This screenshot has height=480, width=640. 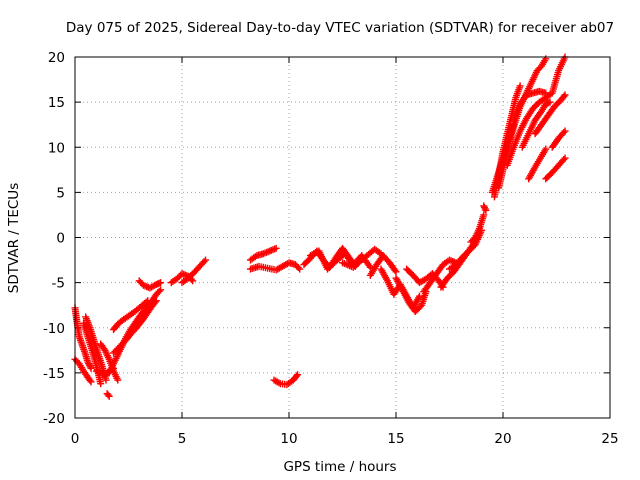 What do you see at coordinates (288, 439) in the screenshot?
I see `x-tick-label: 10` at bounding box center [288, 439].